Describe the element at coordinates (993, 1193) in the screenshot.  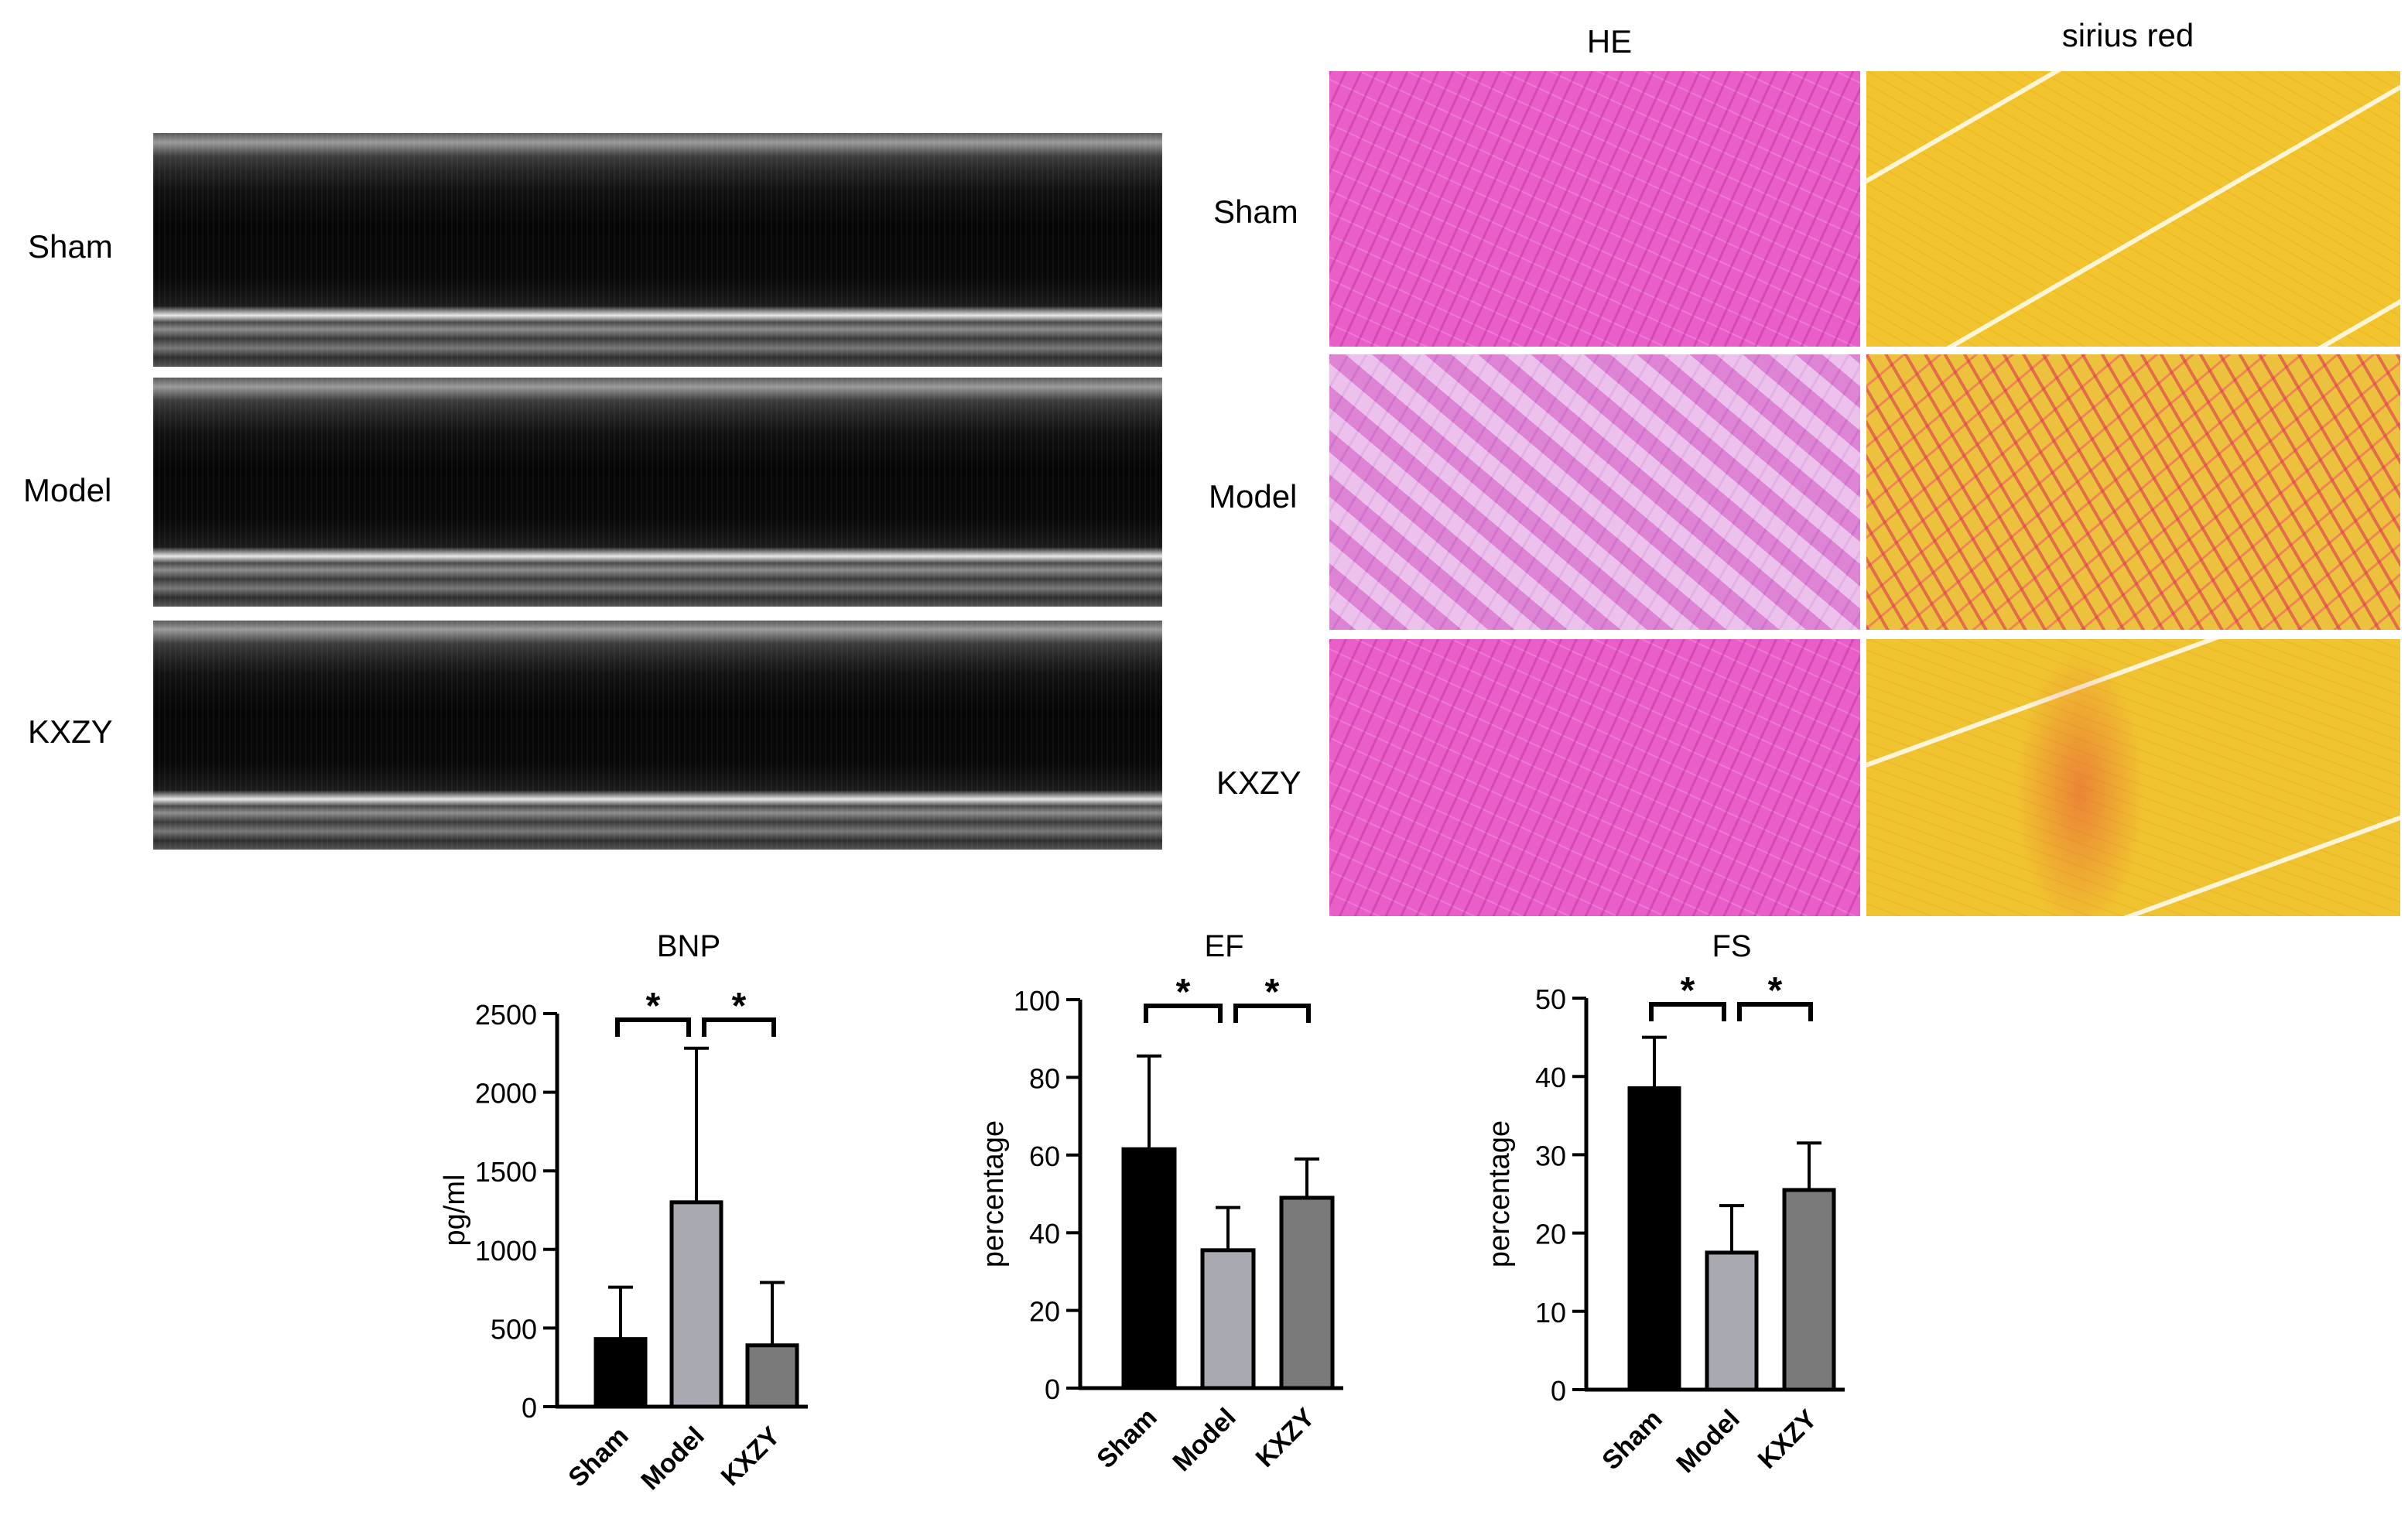
I see `ef-y-label: percentage` at that location.